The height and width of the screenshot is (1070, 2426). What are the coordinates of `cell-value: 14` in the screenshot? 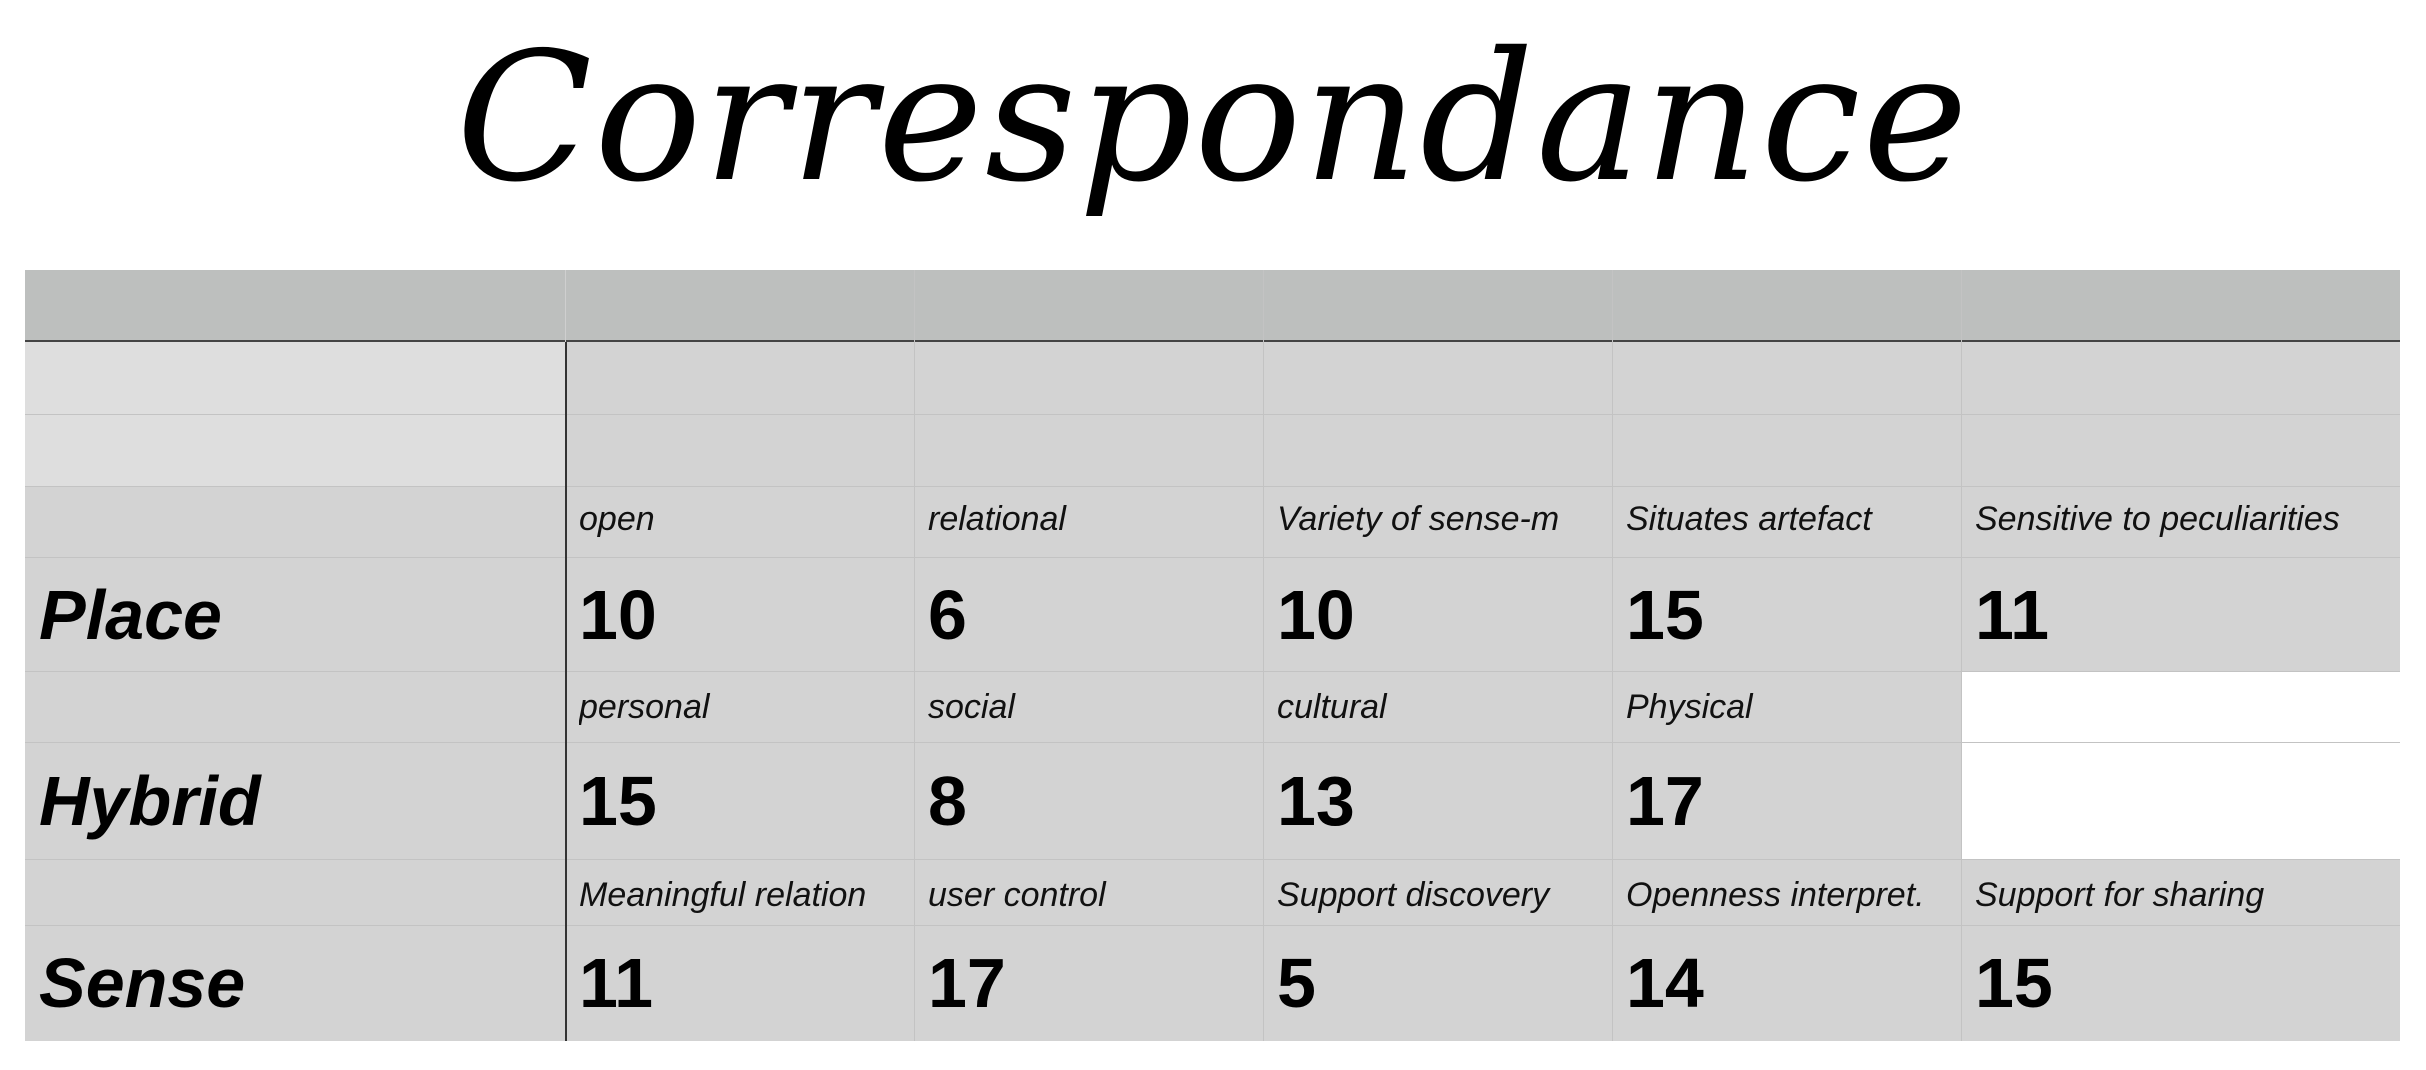 It's located at (1665, 983).